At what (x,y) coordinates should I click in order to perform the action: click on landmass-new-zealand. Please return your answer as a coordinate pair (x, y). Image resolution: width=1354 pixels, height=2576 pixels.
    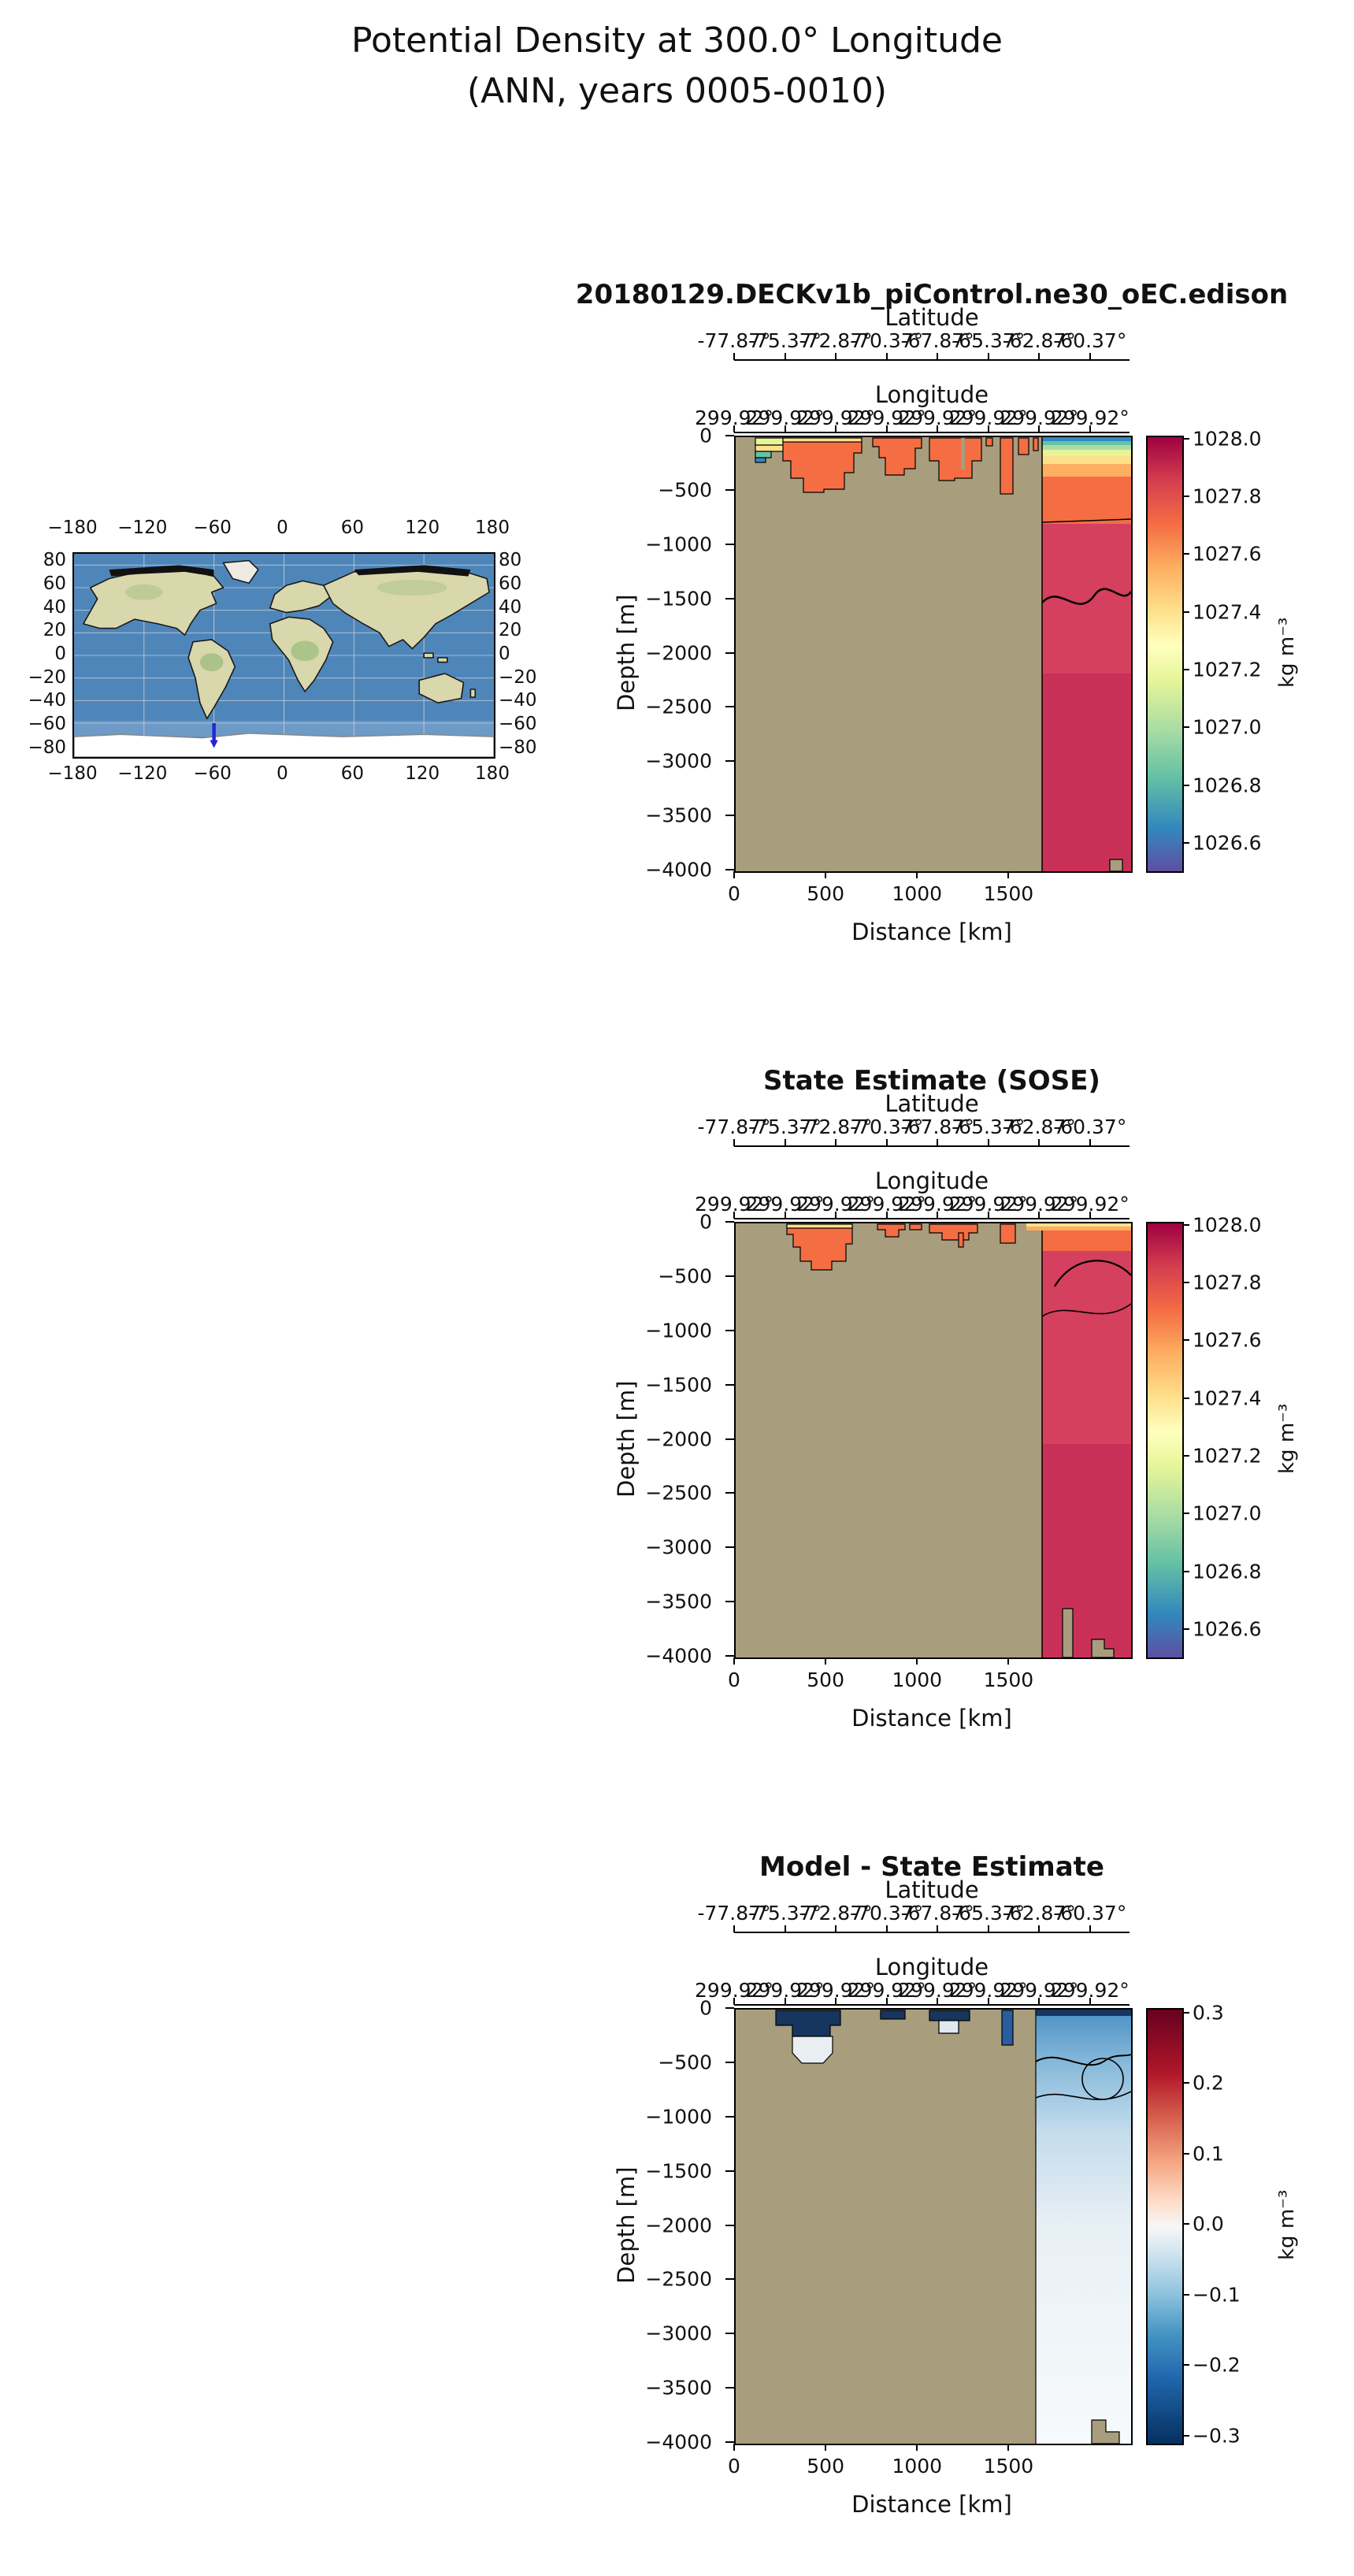
    Looking at the image, I should click on (473, 693).